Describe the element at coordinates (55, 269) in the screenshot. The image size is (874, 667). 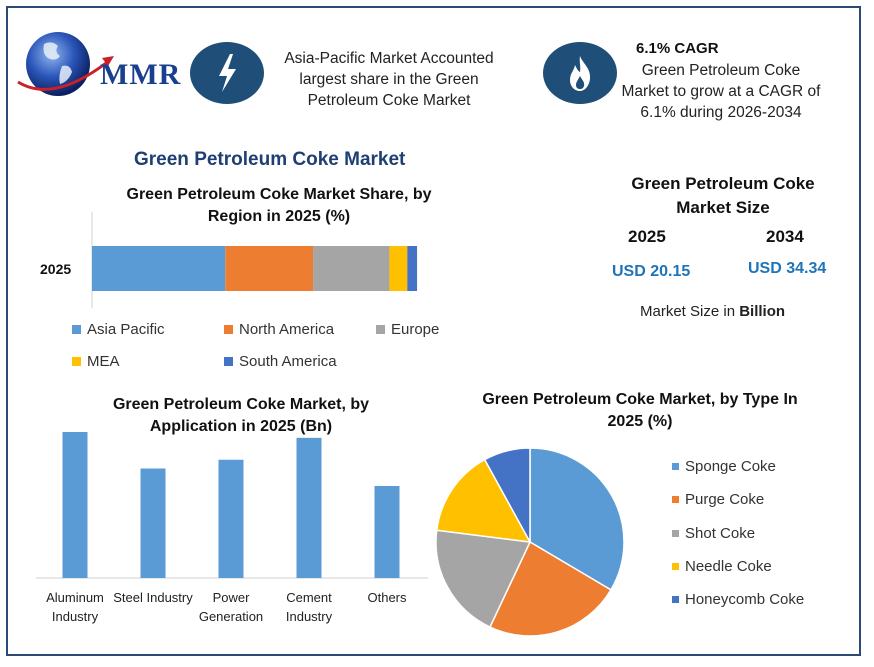
I see `region-category-label: 2025` at that location.